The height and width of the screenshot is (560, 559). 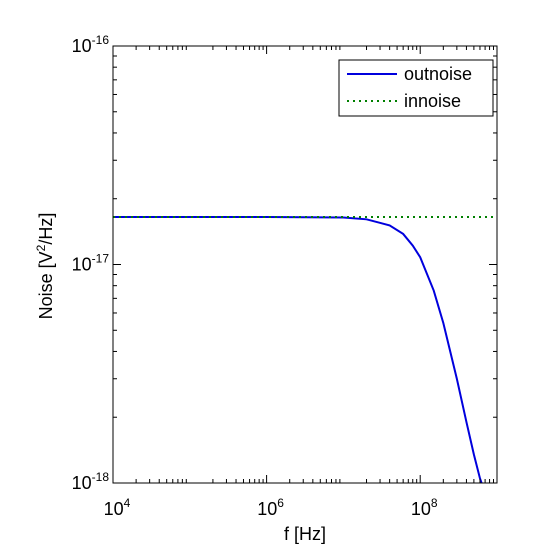 I want to click on x-tick-label: 10⁶, so click(x=270, y=507).